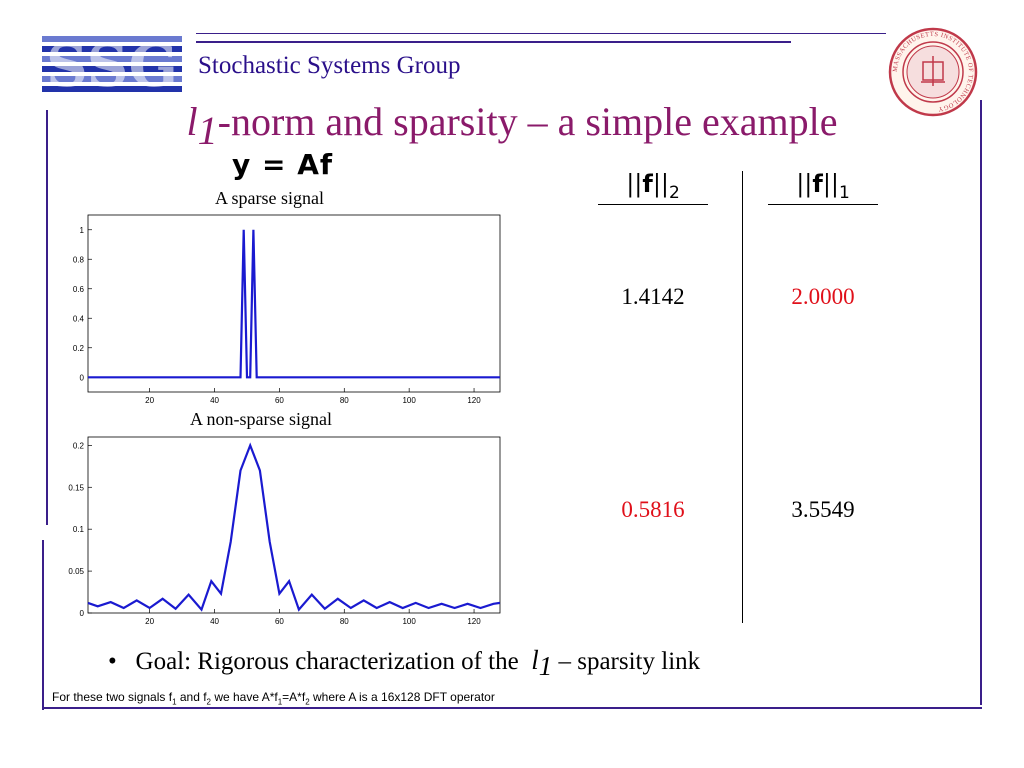 Image resolution: width=1024 pixels, height=768 pixels. I want to click on l2-norm-header: ||f||2, so click(653, 186).